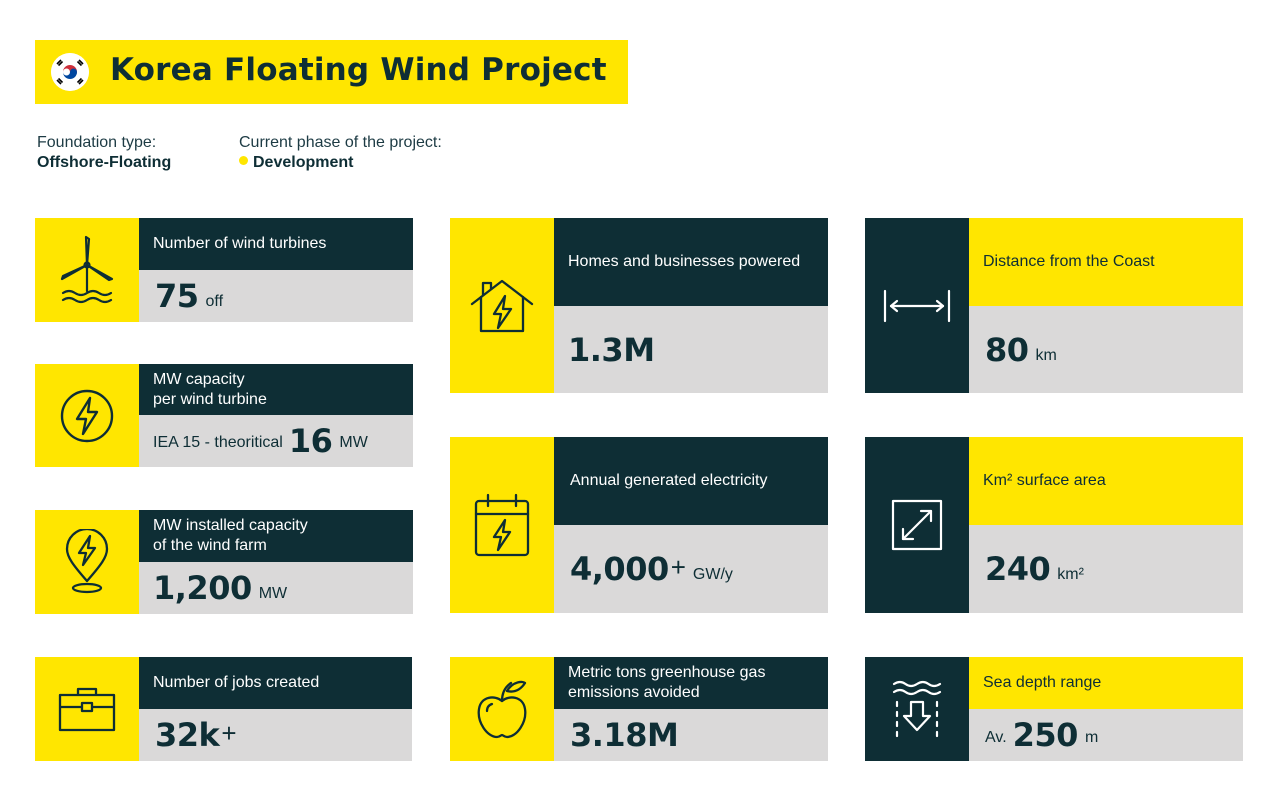  I want to click on card-distance: Distance from the Coast 80 km, so click(1054, 305).